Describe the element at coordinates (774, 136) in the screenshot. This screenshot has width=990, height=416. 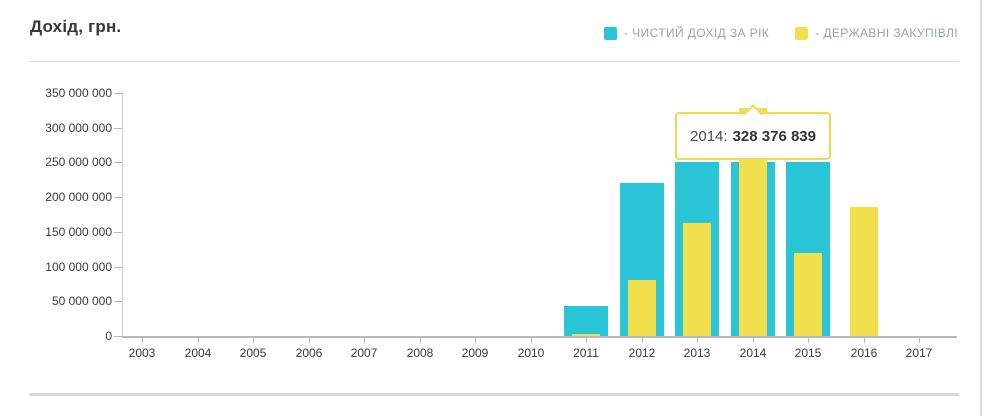
I see `tooltip-value: 328 376 839` at that location.